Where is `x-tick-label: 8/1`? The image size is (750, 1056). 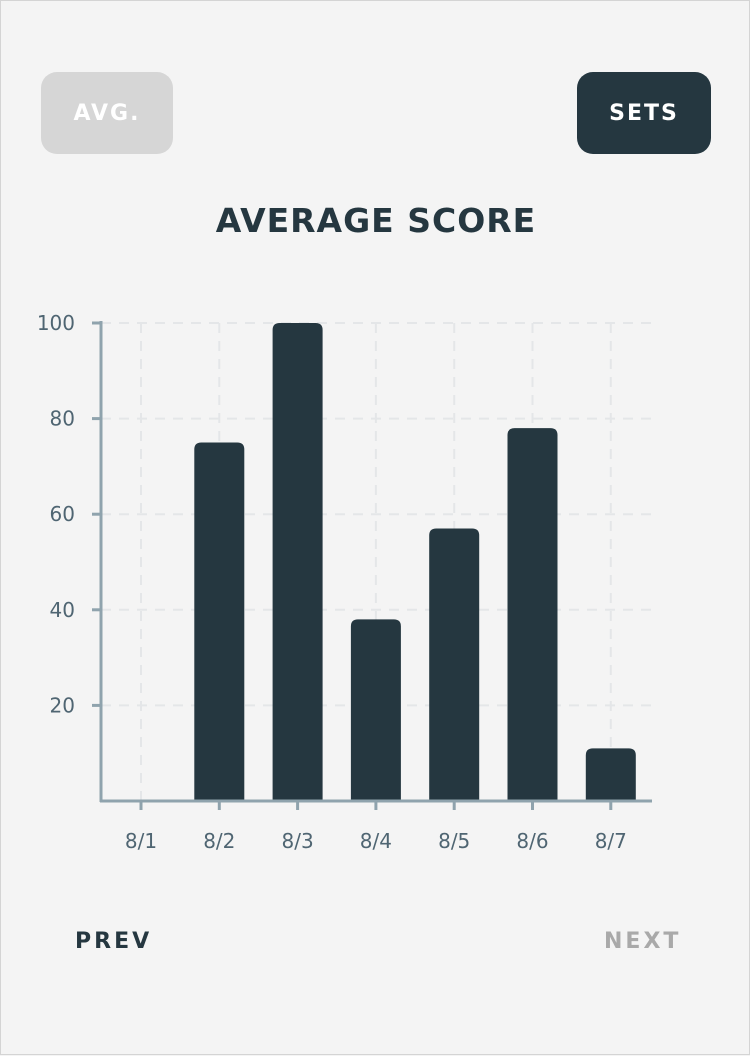 x-tick-label: 8/1 is located at coordinates (141, 841).